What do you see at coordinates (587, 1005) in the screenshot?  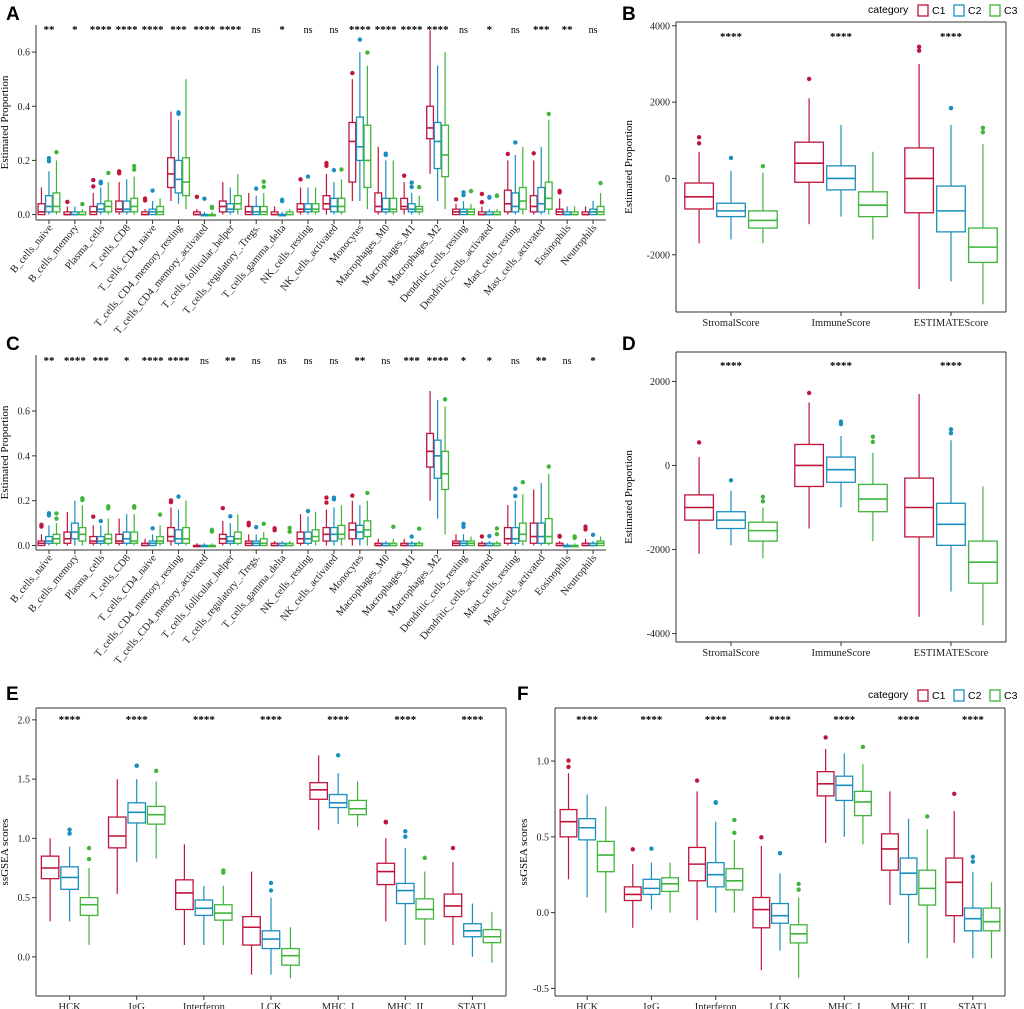 I see `x-tick-label: HCK` at bounding box center [587, 1005].